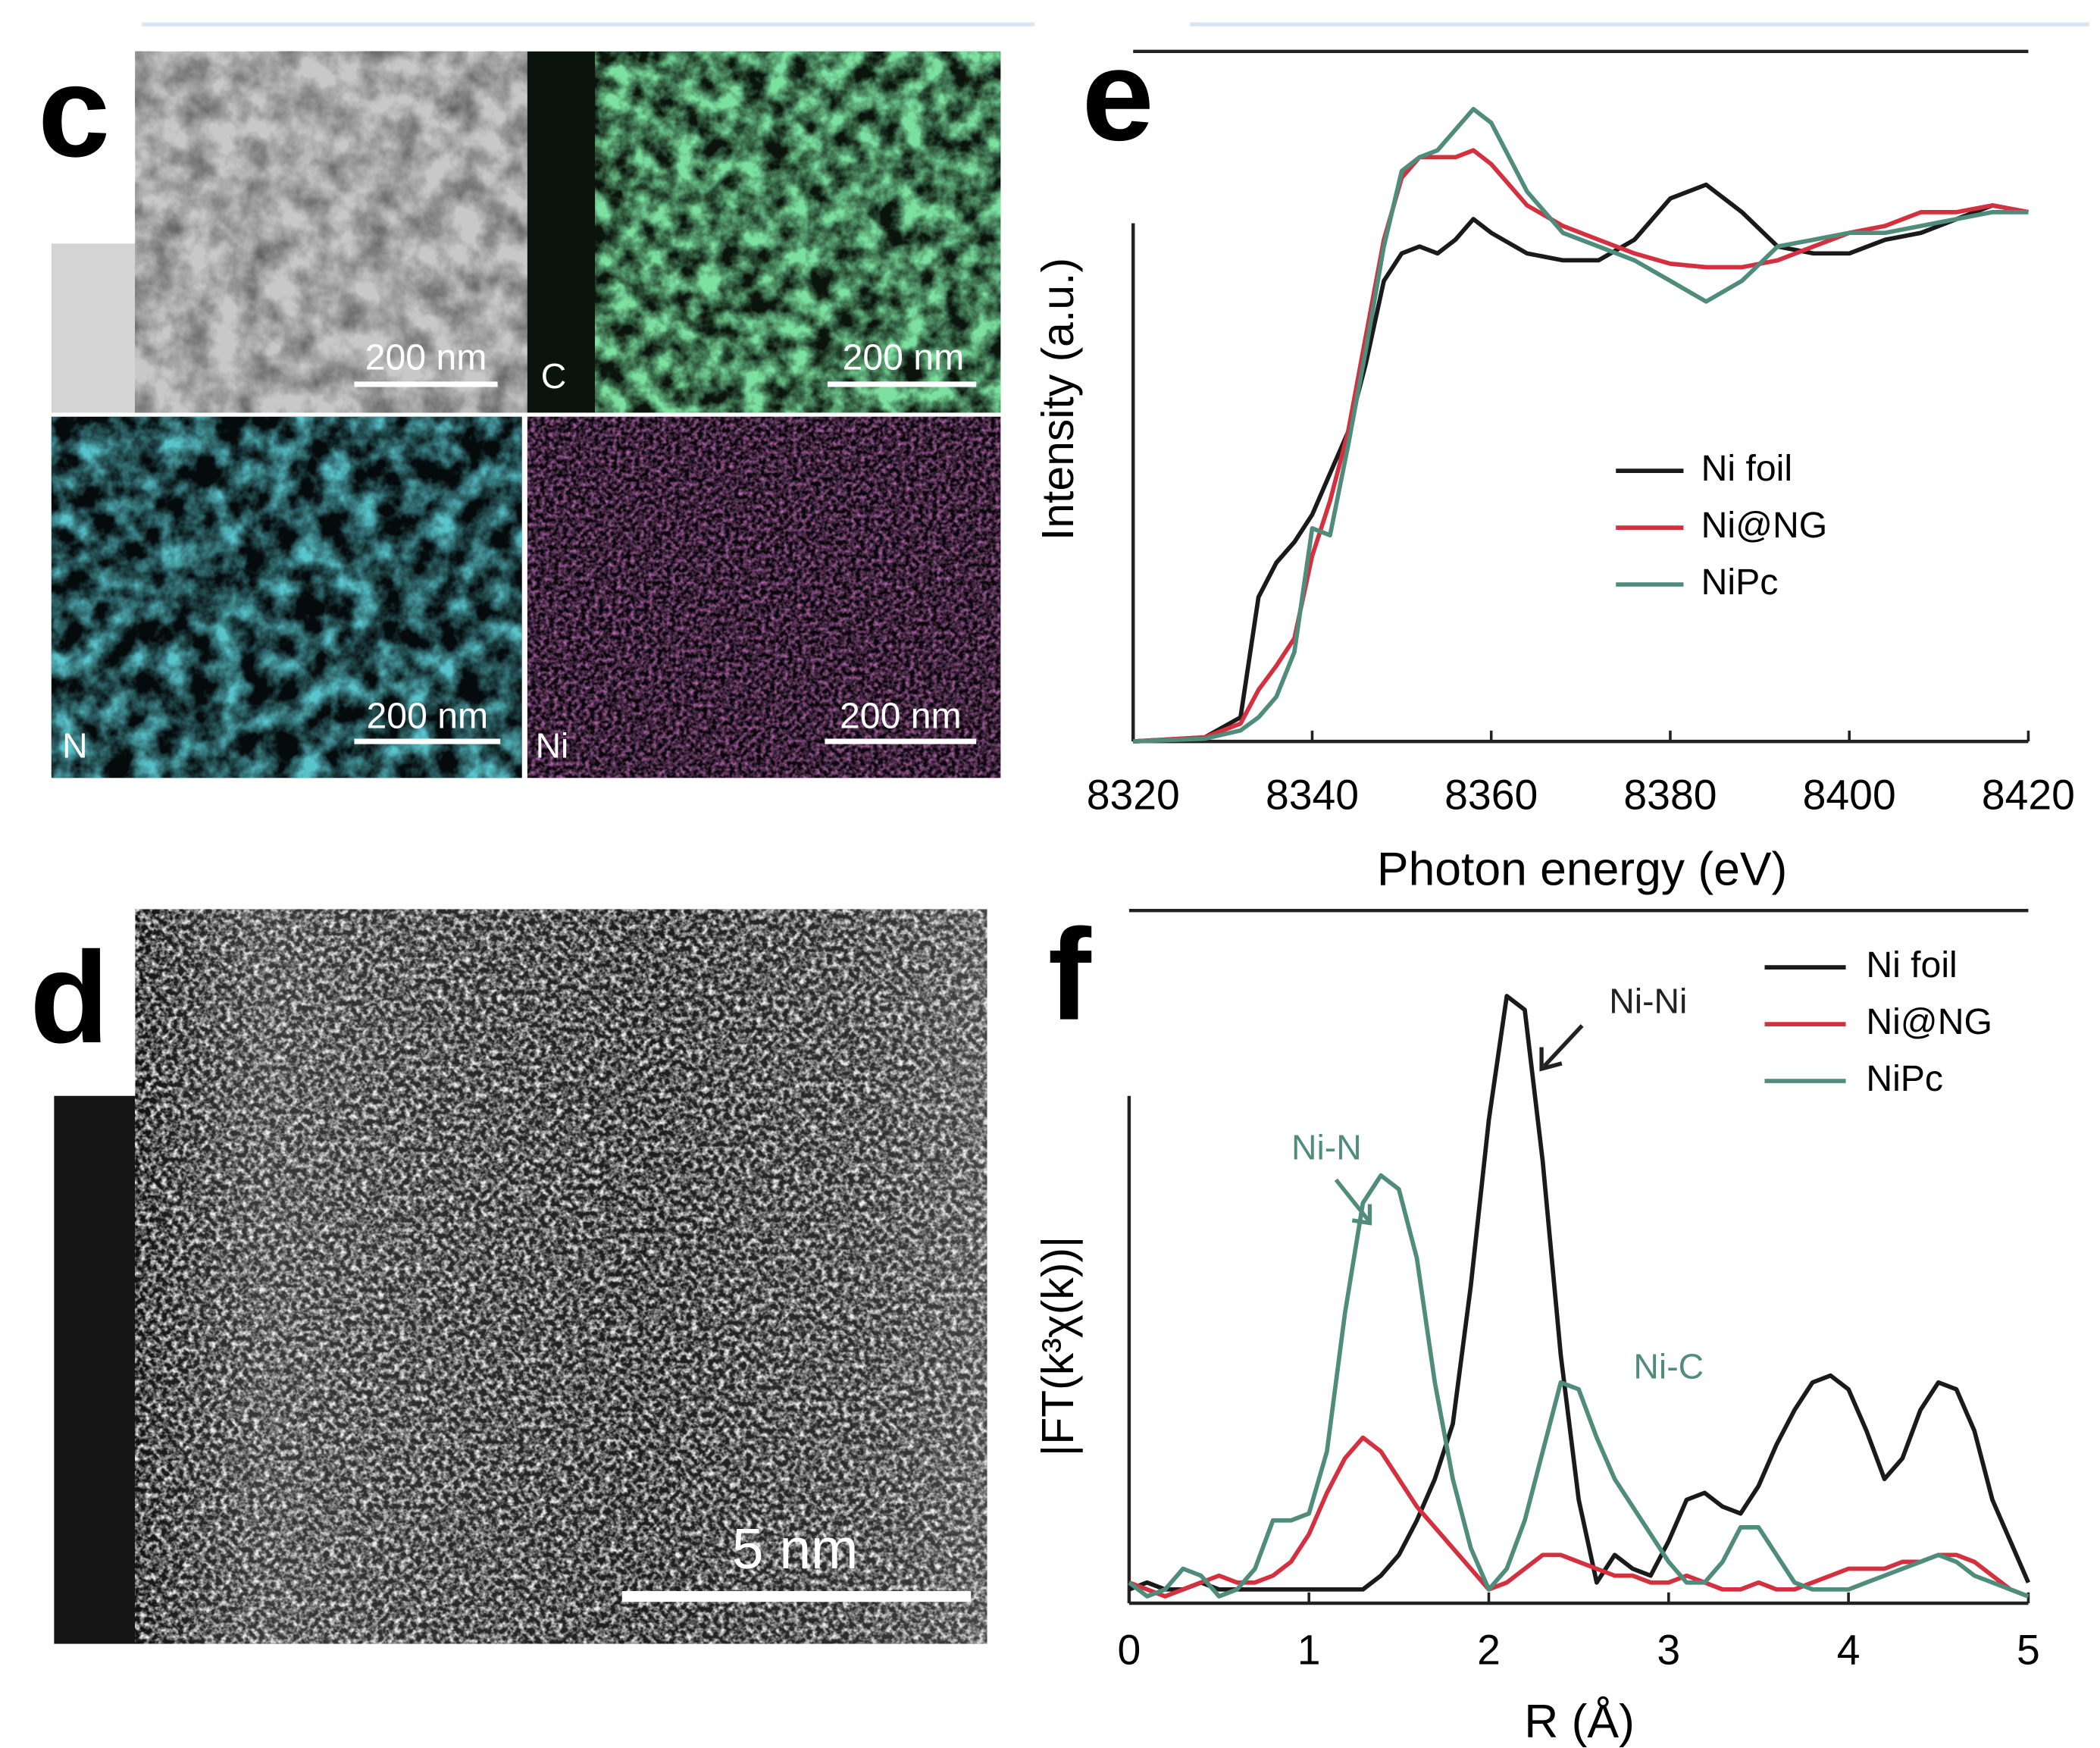 This screenshot has width=2100, height=1748. Describe the element at coordinates (1849, 1650) in the screenshot. I see `x-tick-label: 4` at that location.